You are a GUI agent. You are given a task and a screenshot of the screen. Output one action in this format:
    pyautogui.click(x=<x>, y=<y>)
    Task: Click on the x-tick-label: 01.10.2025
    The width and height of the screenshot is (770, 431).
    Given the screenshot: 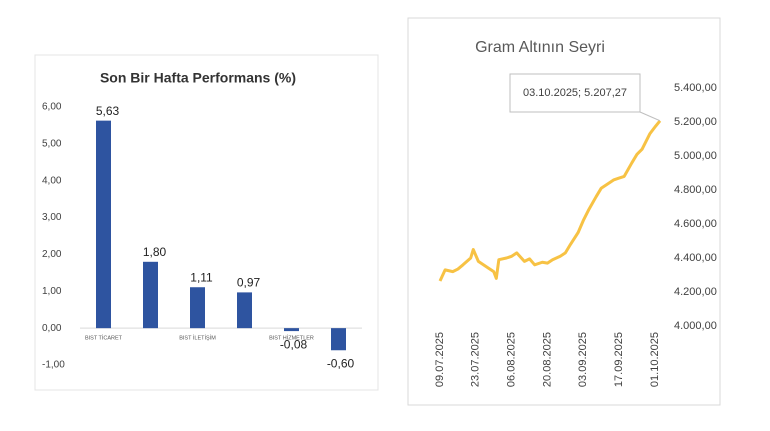 What is the action you would take?
    pyautogui.click(x=655, y=359)
    